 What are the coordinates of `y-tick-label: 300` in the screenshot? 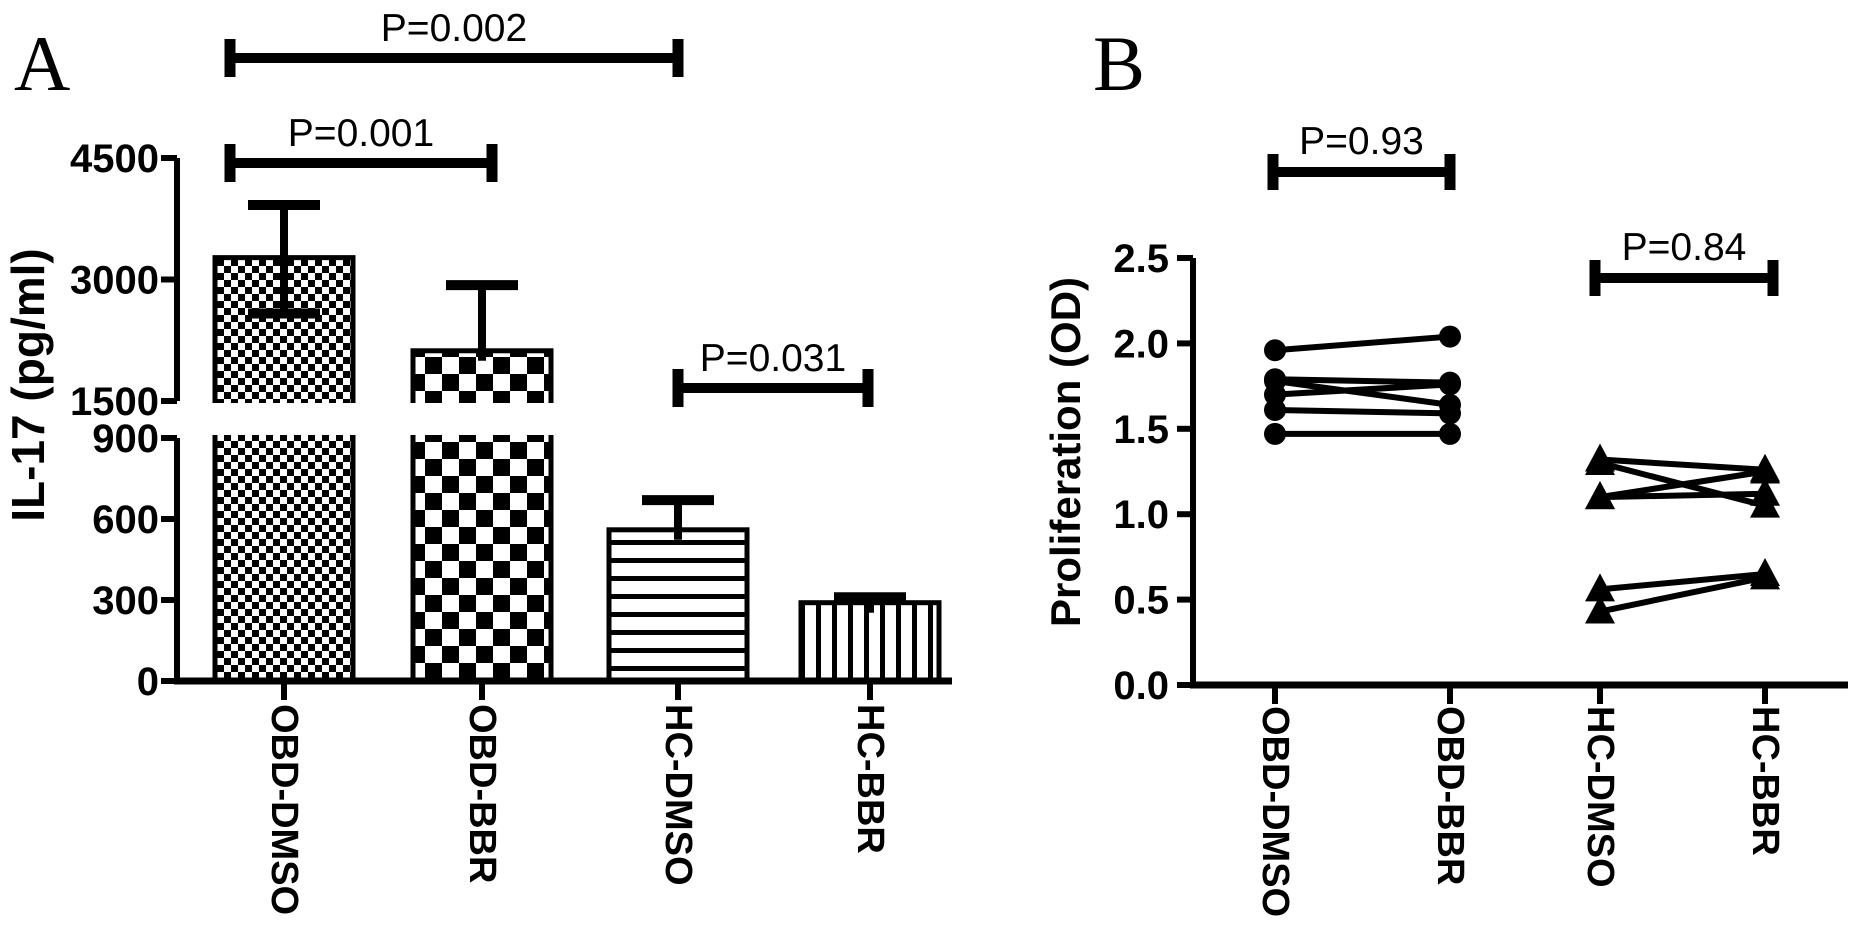 It's located at (125, 601).